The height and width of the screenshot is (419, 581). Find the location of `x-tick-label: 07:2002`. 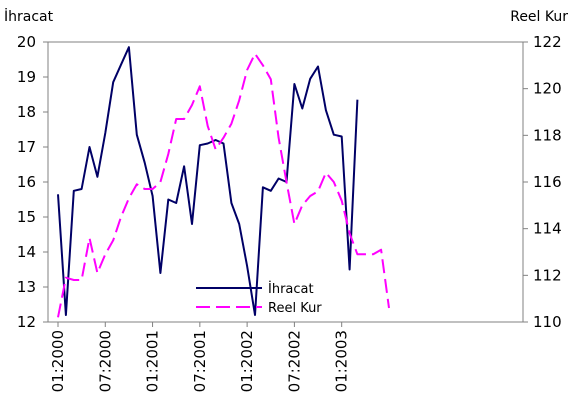

x-tick-label: 07:2002 is located at coordinates (294, 361).